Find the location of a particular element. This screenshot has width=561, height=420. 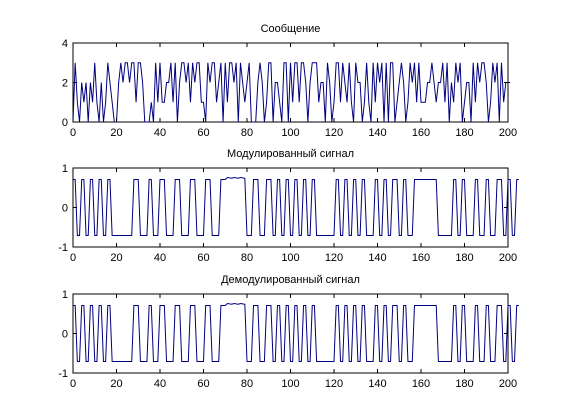

chart-title: Демодулированный сигнал is located at coordinates (290, 280).